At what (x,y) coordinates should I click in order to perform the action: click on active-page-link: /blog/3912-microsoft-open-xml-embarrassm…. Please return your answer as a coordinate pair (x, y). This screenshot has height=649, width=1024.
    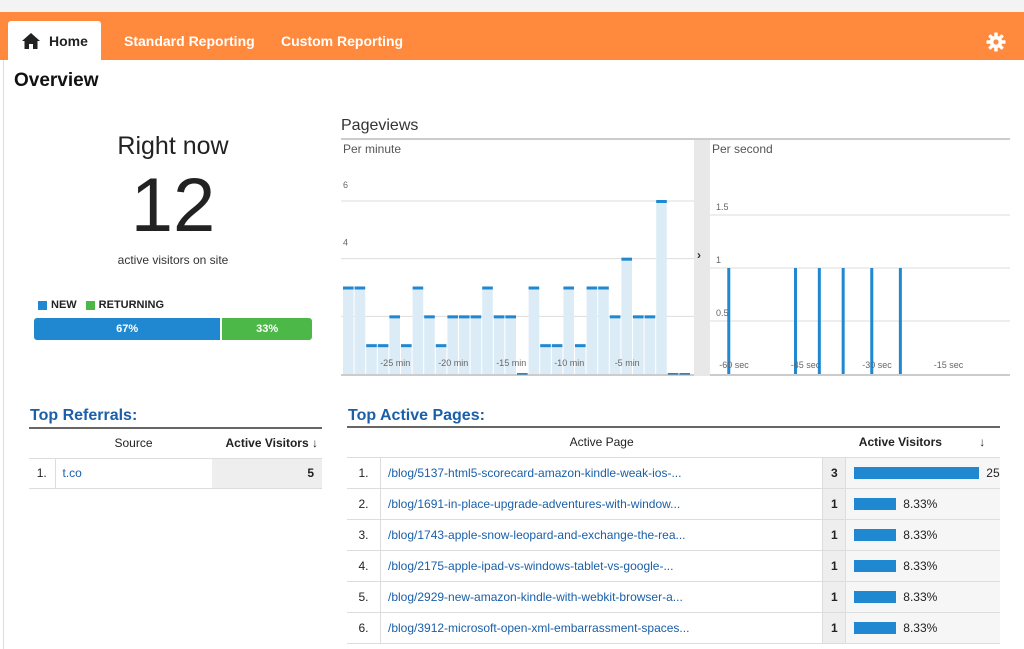
    Looking at the image, I should click on (602, 628).